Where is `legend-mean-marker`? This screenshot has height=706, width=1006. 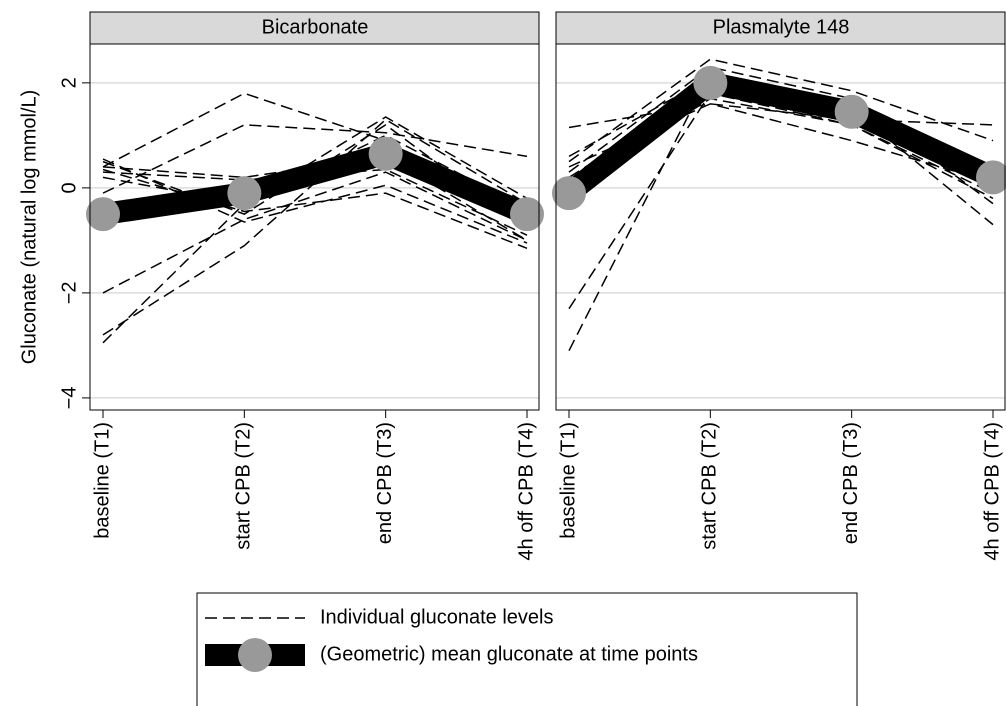
legend-mean-marker is located at coordinates (255, 655).